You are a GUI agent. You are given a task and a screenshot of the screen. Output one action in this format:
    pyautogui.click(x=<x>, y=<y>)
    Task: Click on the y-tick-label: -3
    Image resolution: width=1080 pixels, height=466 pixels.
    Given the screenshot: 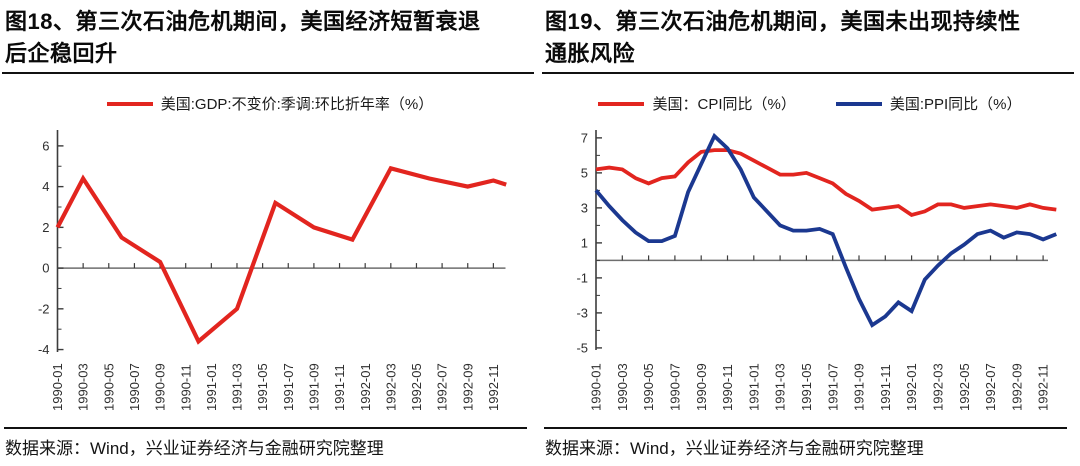 What is the action you would take?
    pyautogui.click(x=582, y=312)
    